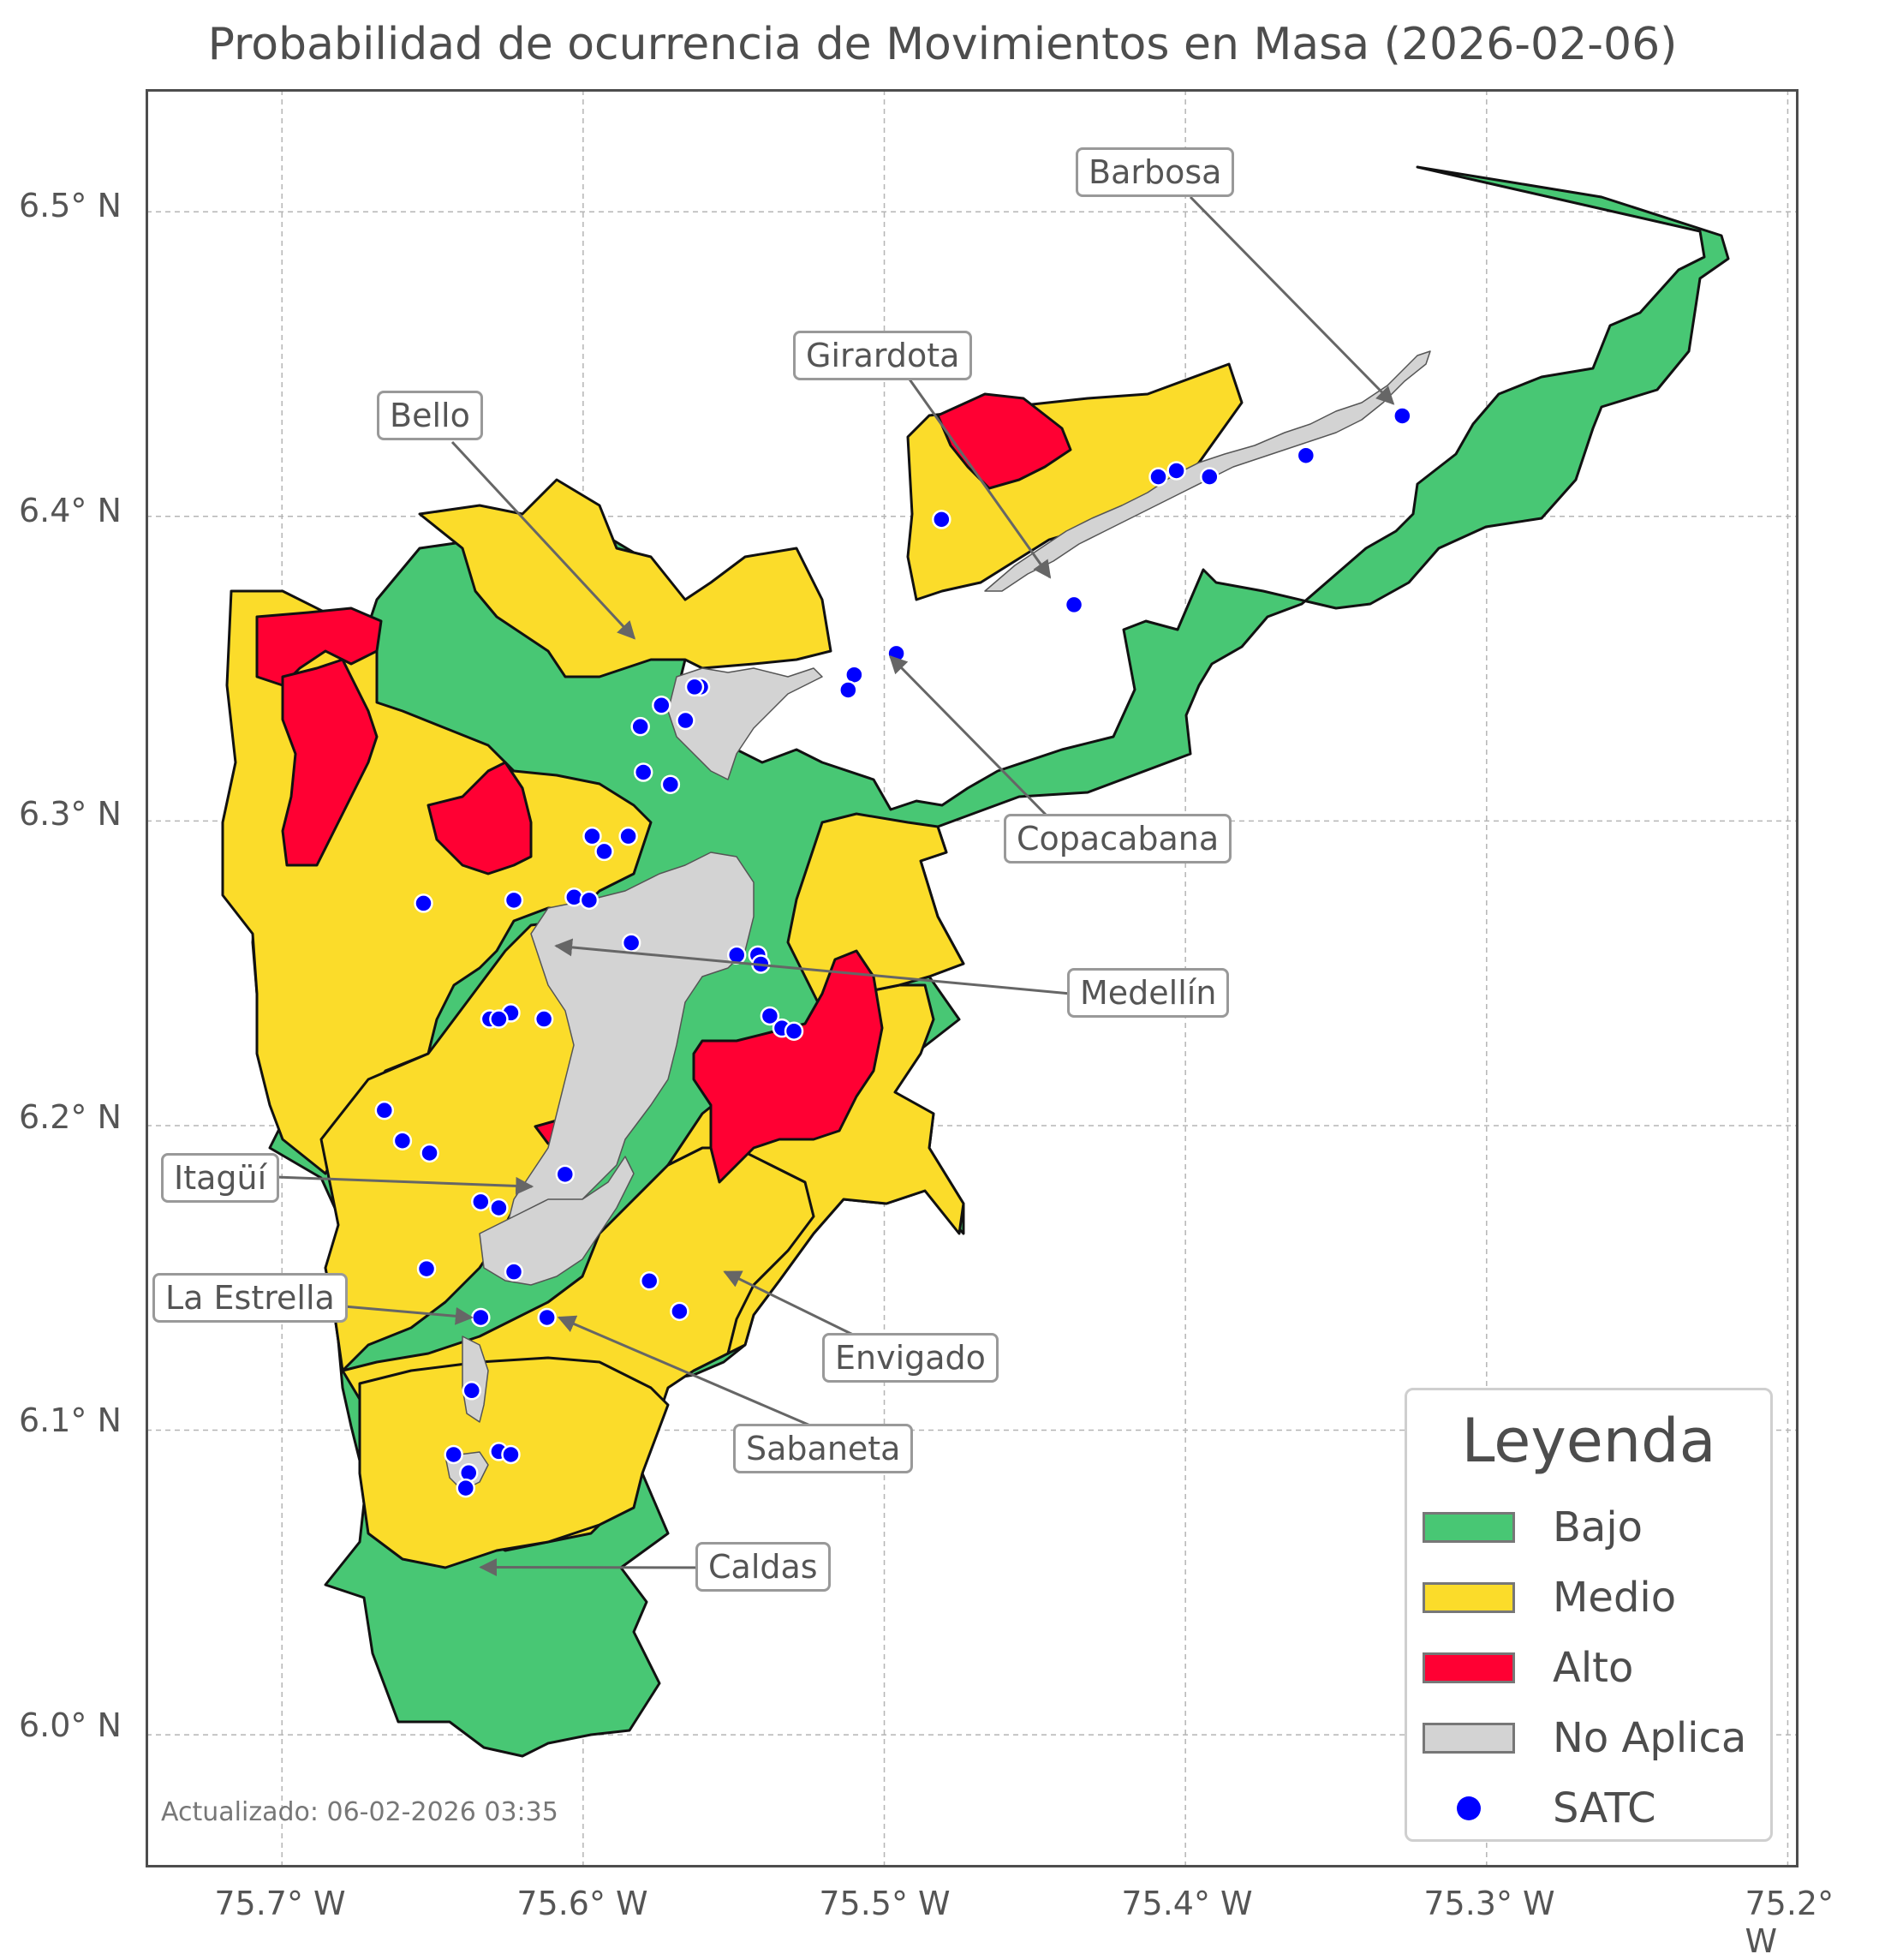 The width and height of the screenshot is (1885, 1960). What do you see at coordinates (70, 1117) in the screenshot?
I see `y-tick-label: 6.2° N` at bounding box center [70, 1117].